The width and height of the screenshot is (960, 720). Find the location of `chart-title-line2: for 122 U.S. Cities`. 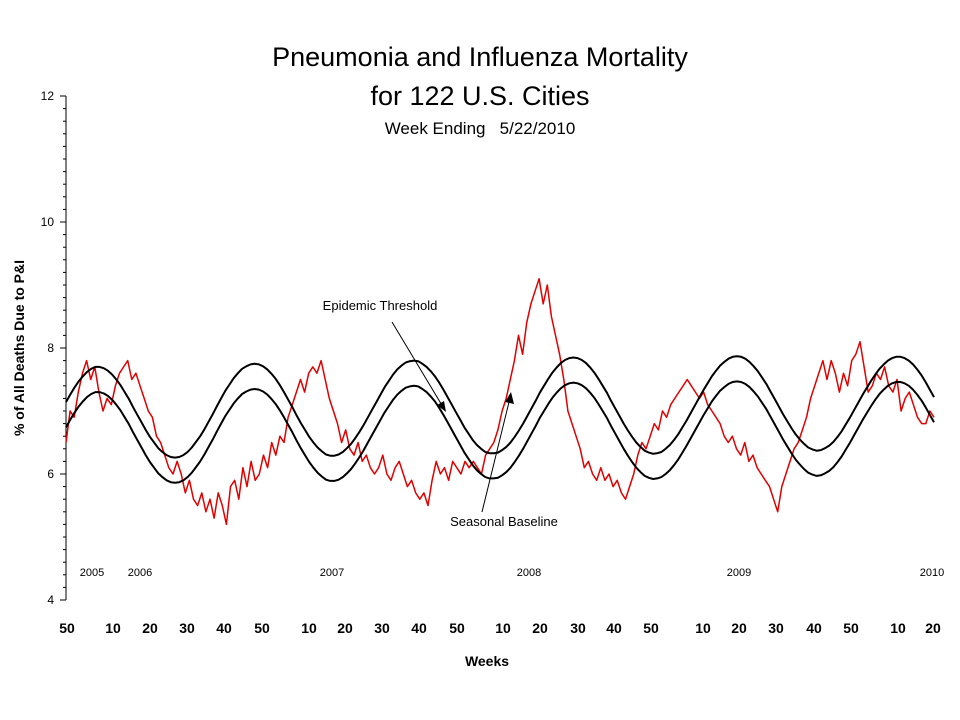

chart-title-line2: for 122 U.S. Cities is located at coordinates (479, 96).